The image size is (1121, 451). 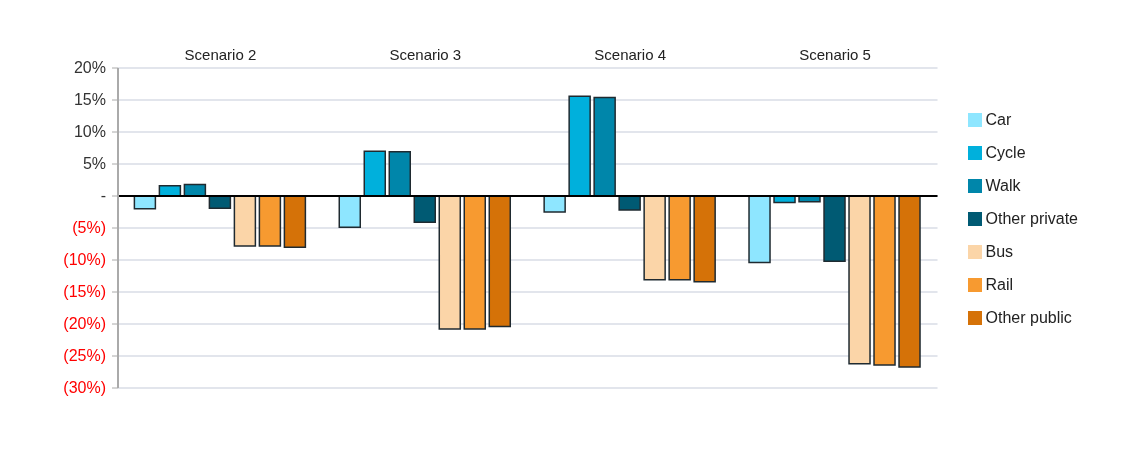 I want to click on y-tick-label: (15%), so click(x=84, y=291).